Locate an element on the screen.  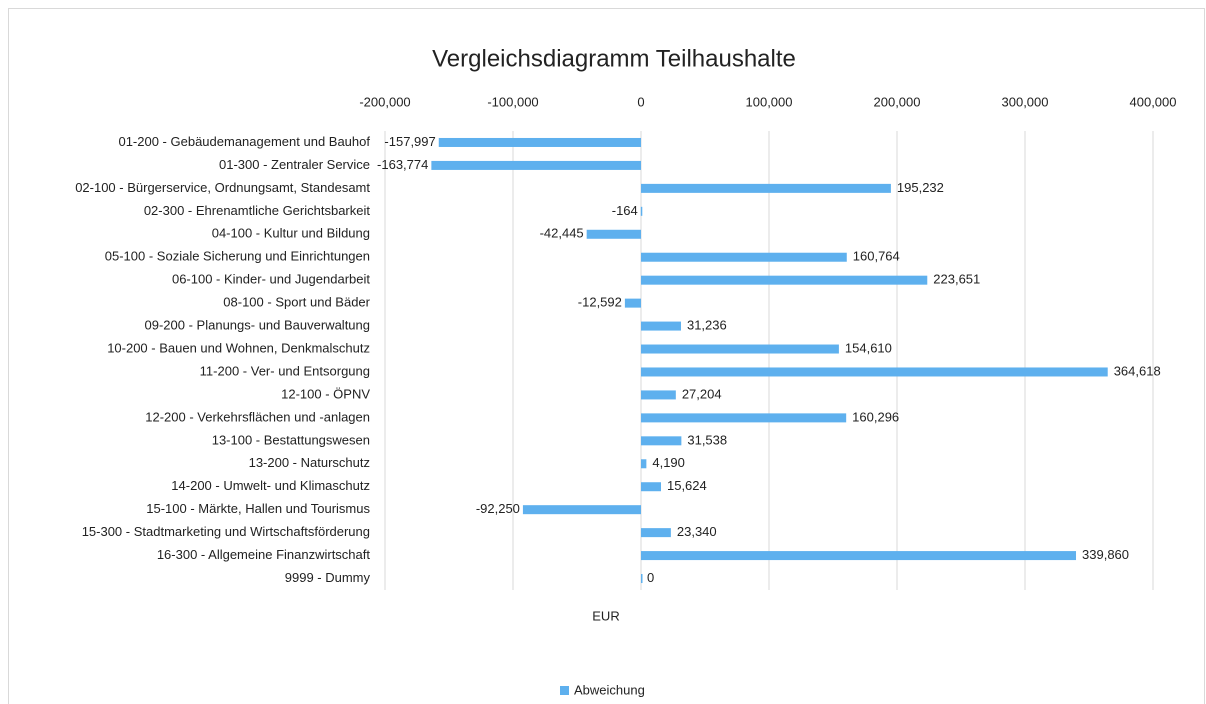
data-label: 27,204 is located at coordinates (702, 393).